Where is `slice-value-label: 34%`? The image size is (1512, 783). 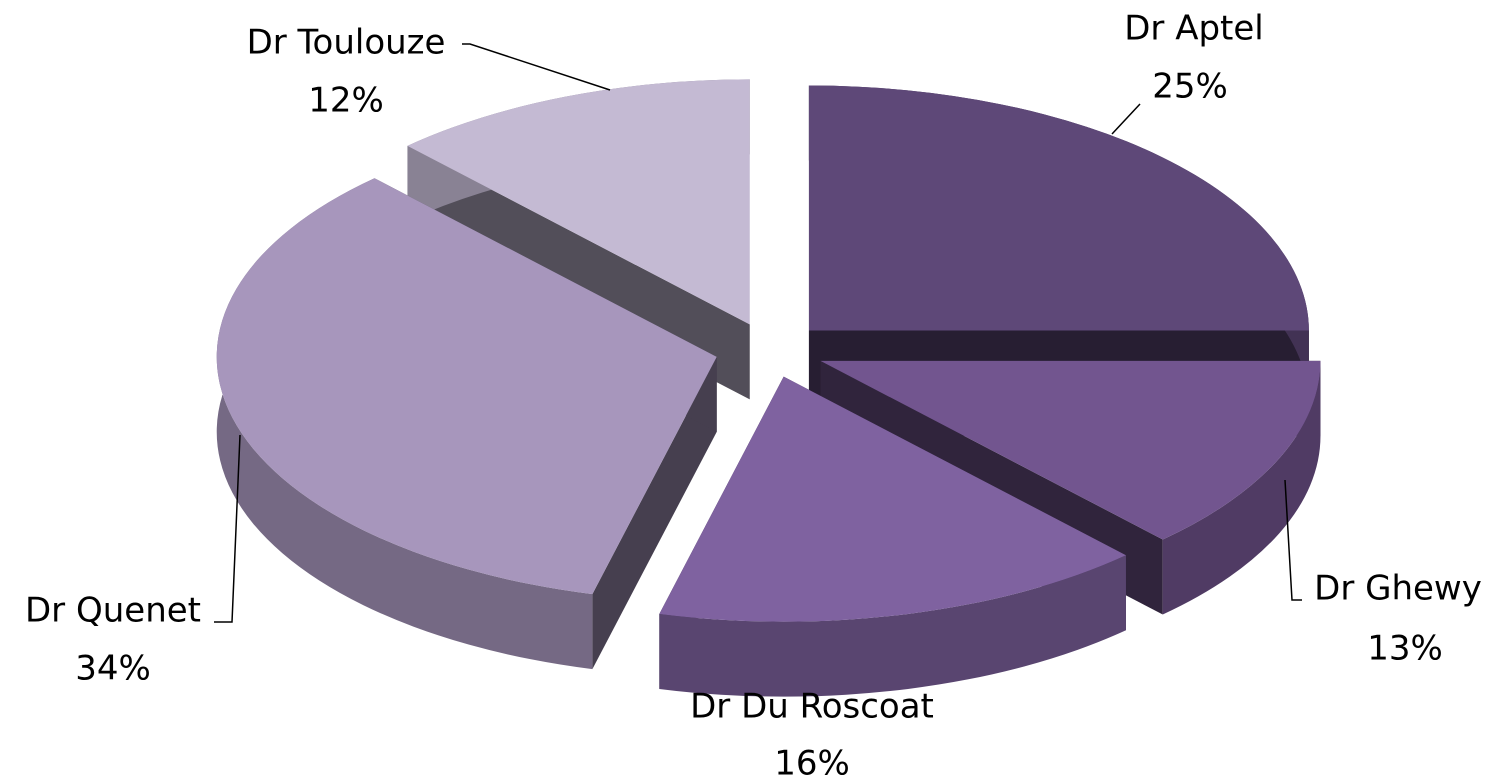 slice-value-label: 34% is located at coordinates (113, 669).